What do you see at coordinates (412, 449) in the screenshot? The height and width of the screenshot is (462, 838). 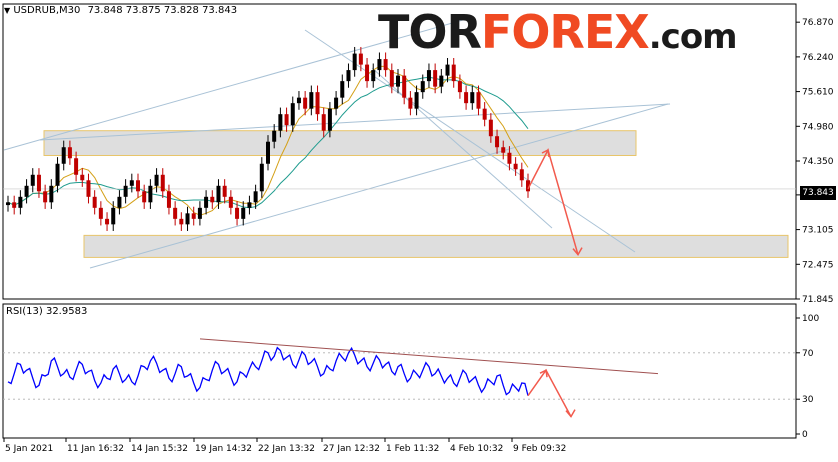 I see `x-tick-label: 1 Feb 11:32` at bounding box center [412, 449].